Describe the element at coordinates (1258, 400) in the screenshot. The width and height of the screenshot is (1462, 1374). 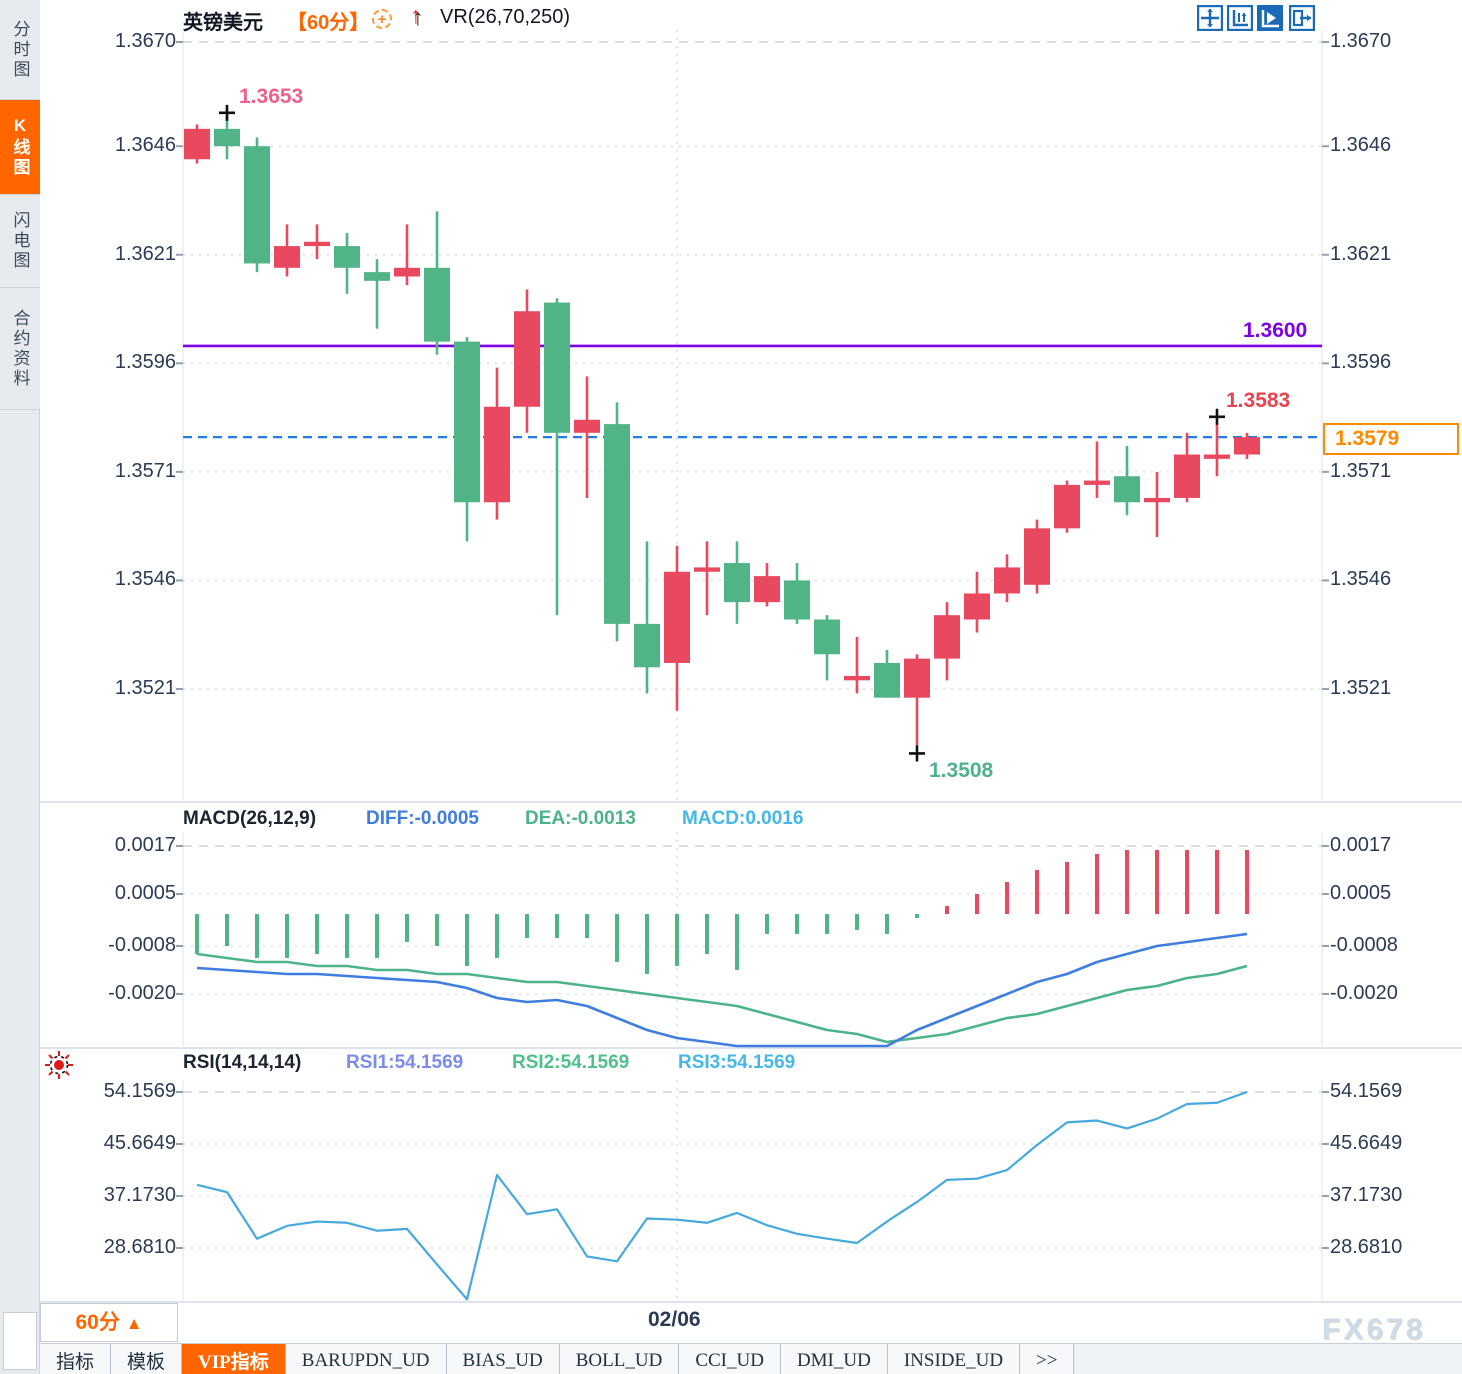
I see `recent-high-price-label: 1.3583` at that location.